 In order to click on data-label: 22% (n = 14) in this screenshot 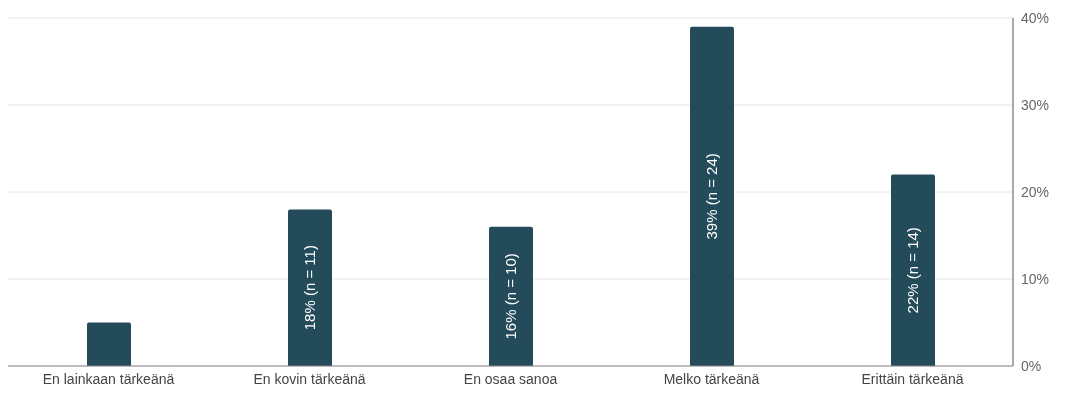, I will do `click(913, 270)`.